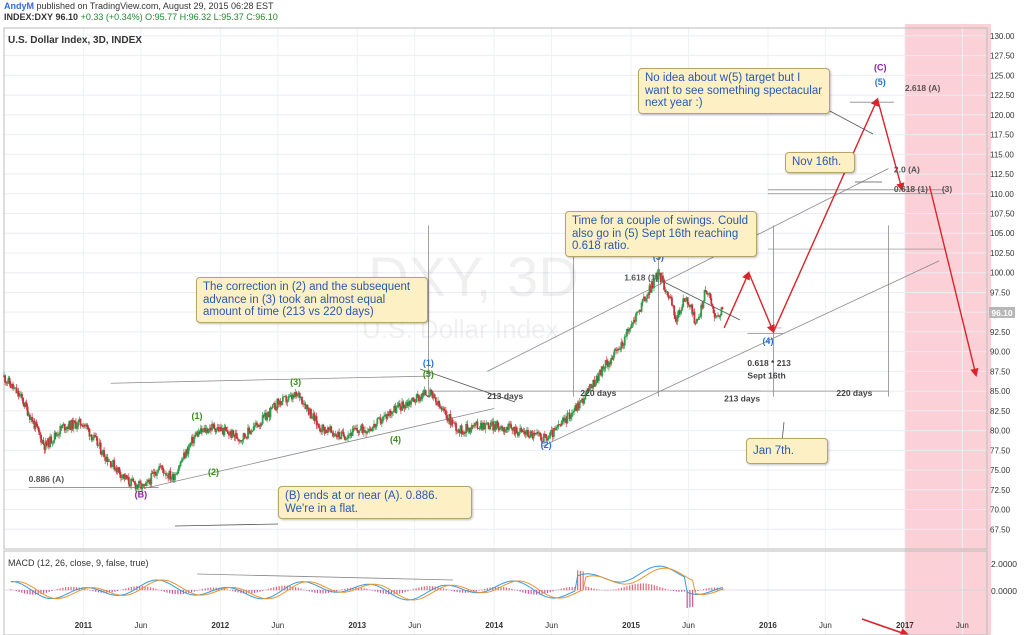 This screenshot has width=1024, height=635. I want to click on projection-leg, so click(736, 300).